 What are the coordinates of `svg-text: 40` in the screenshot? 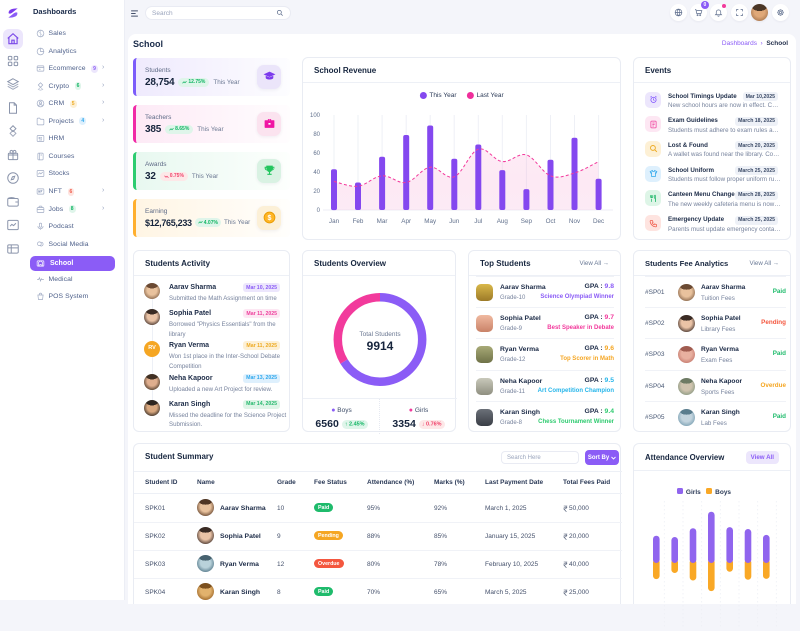 It's located at (316, 173).